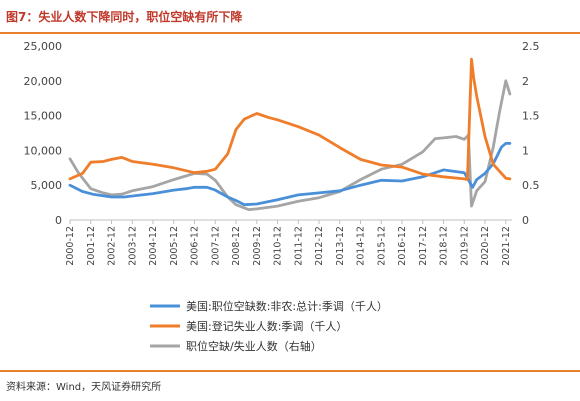  What do you see at coordinates (236, 246) in the screenshot?
I see `x-tick-label: 2008-12` at bounding box center [236, 246].